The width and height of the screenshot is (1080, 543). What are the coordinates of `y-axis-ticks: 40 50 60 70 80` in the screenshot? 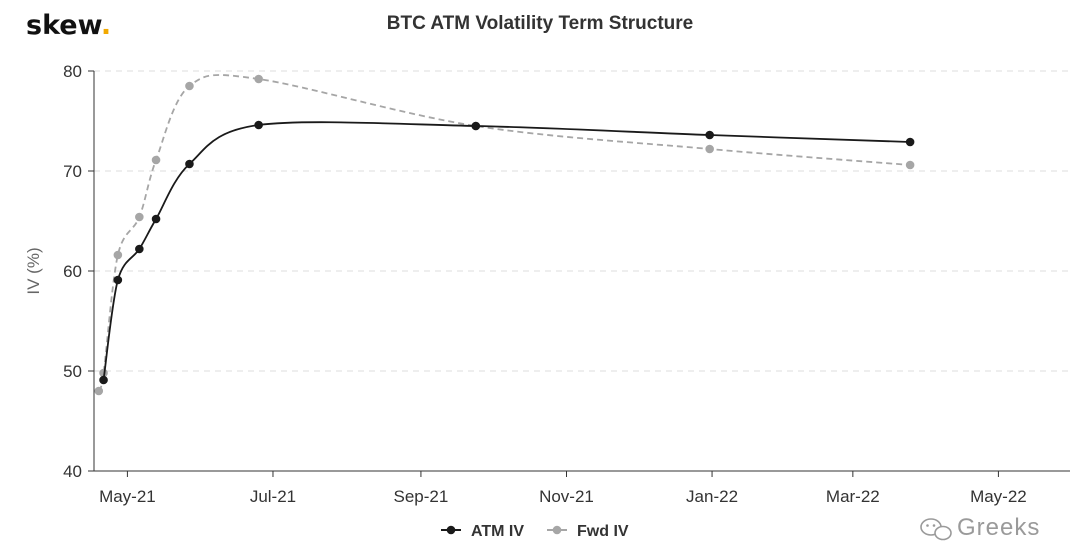 It's located at (78, 271).